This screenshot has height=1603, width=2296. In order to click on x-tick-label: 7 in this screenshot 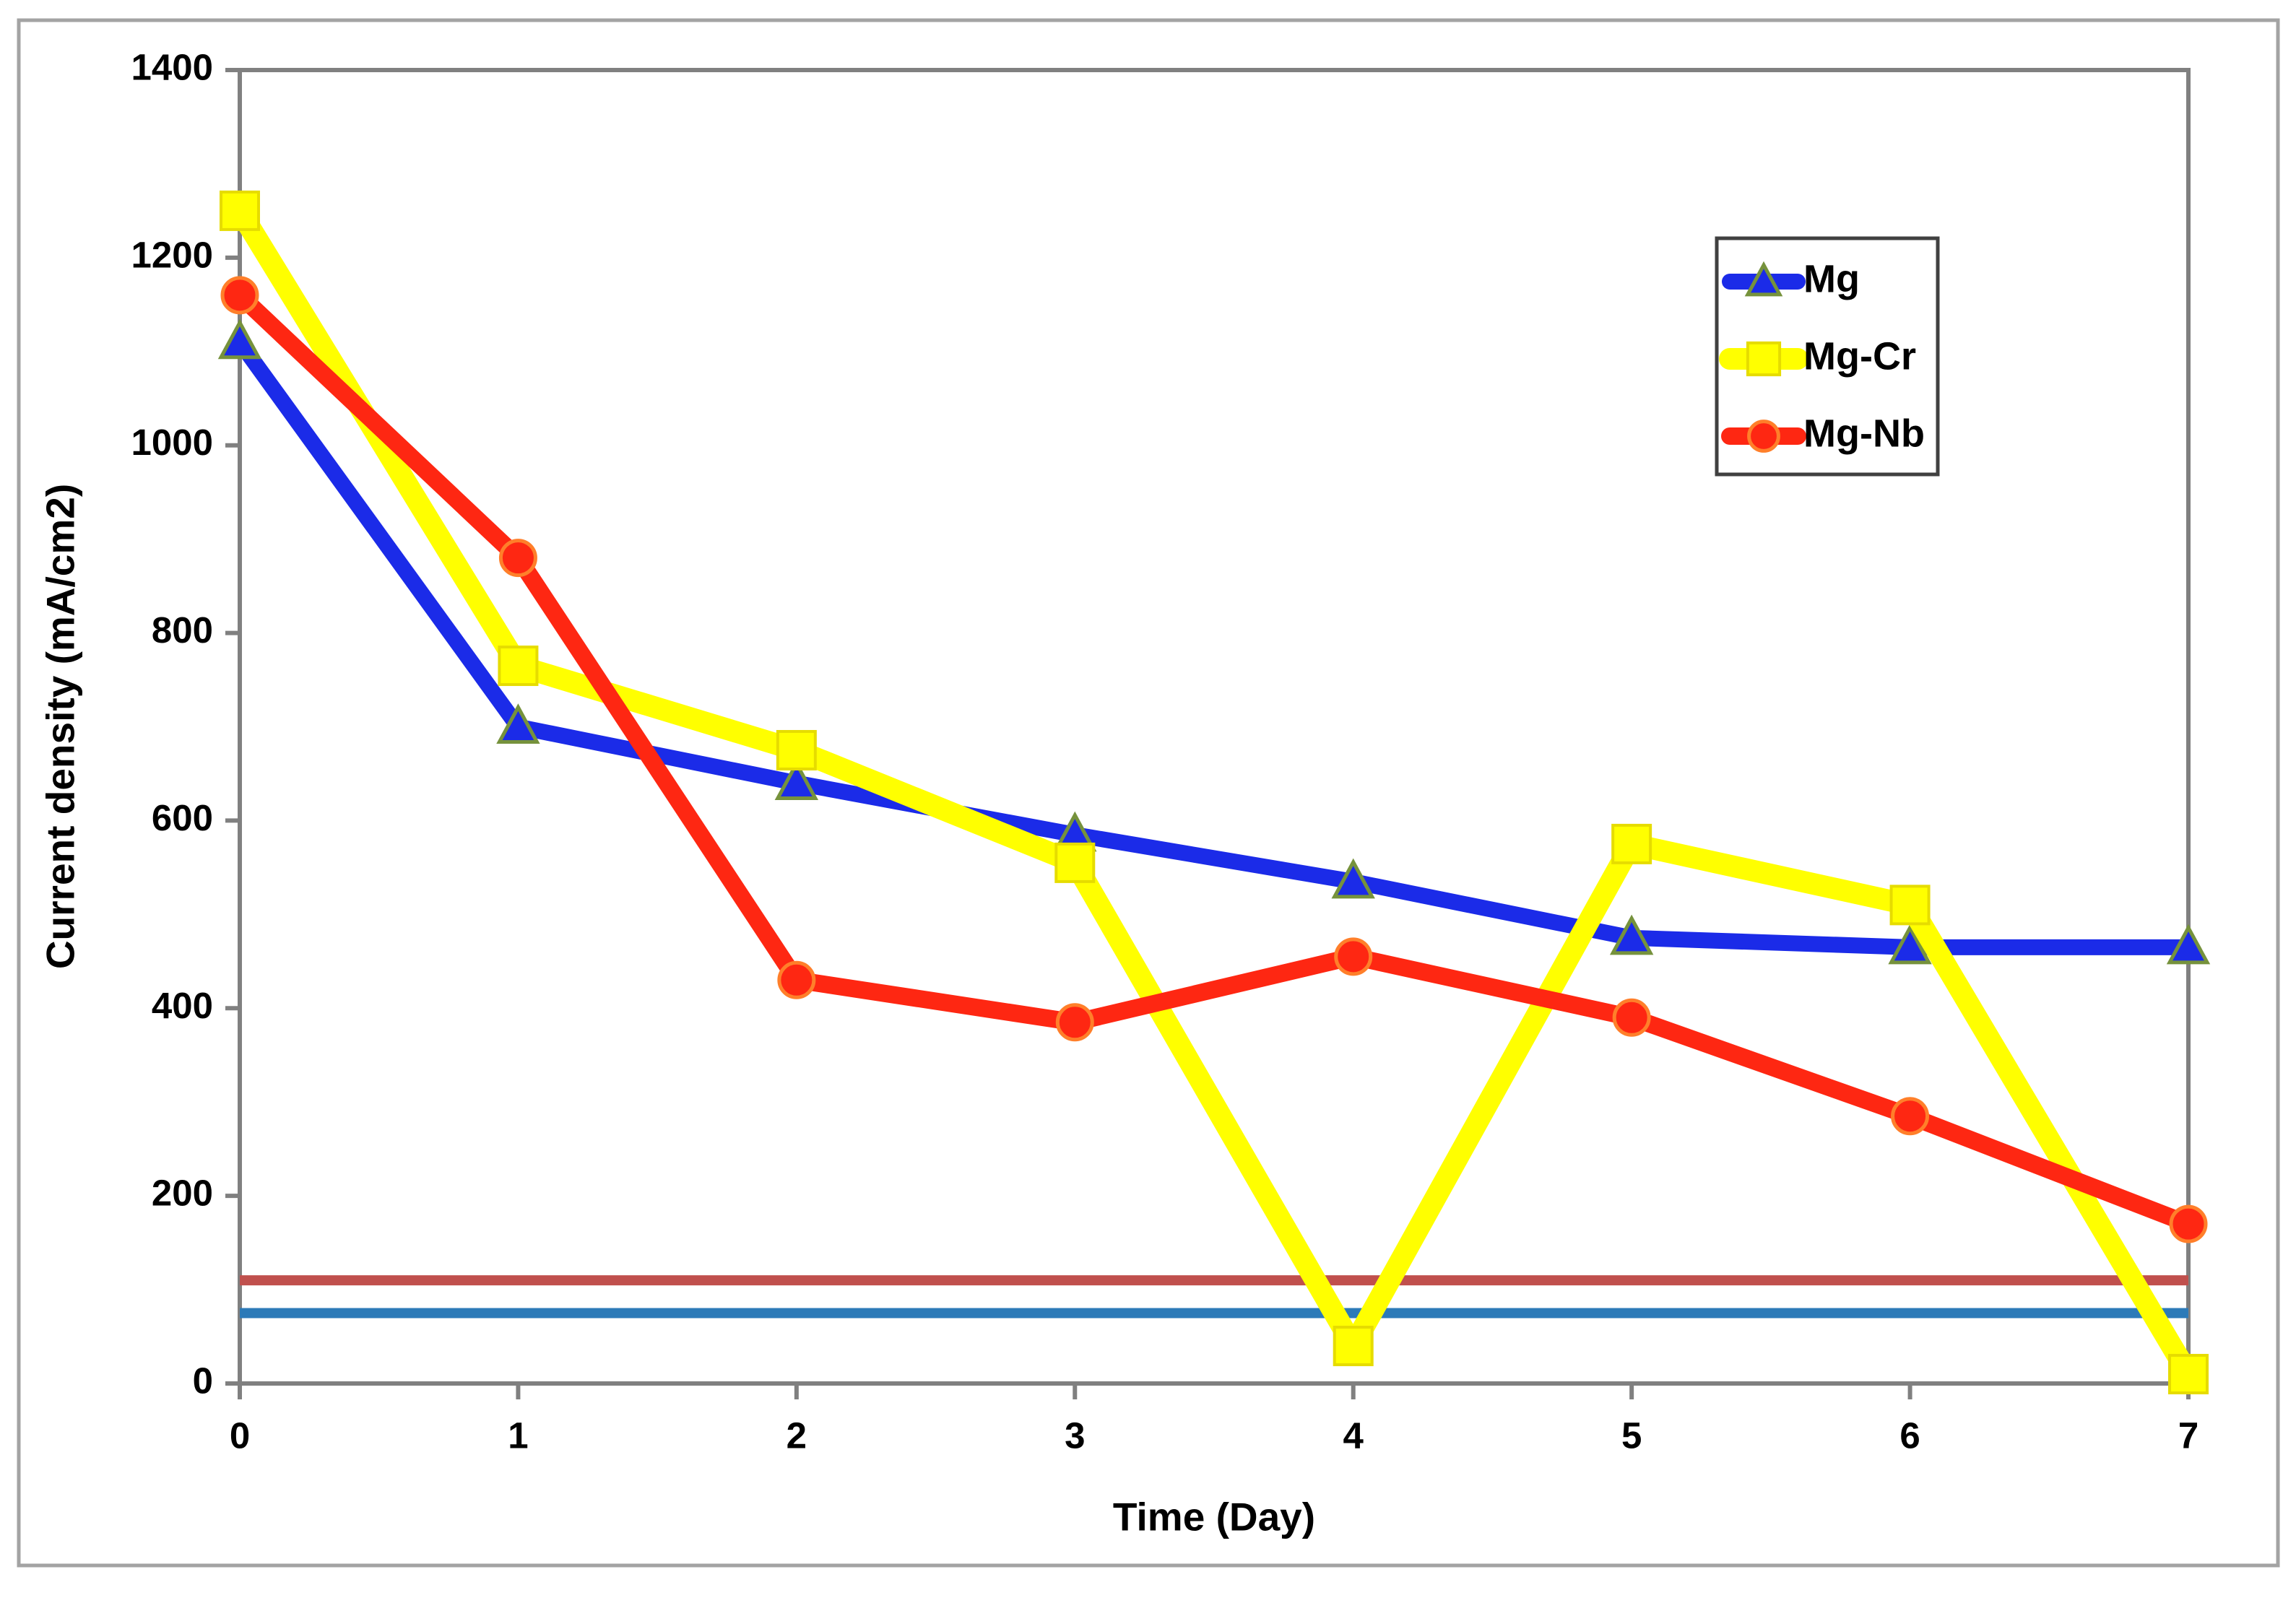, I will do `click(2188, 1435)`.